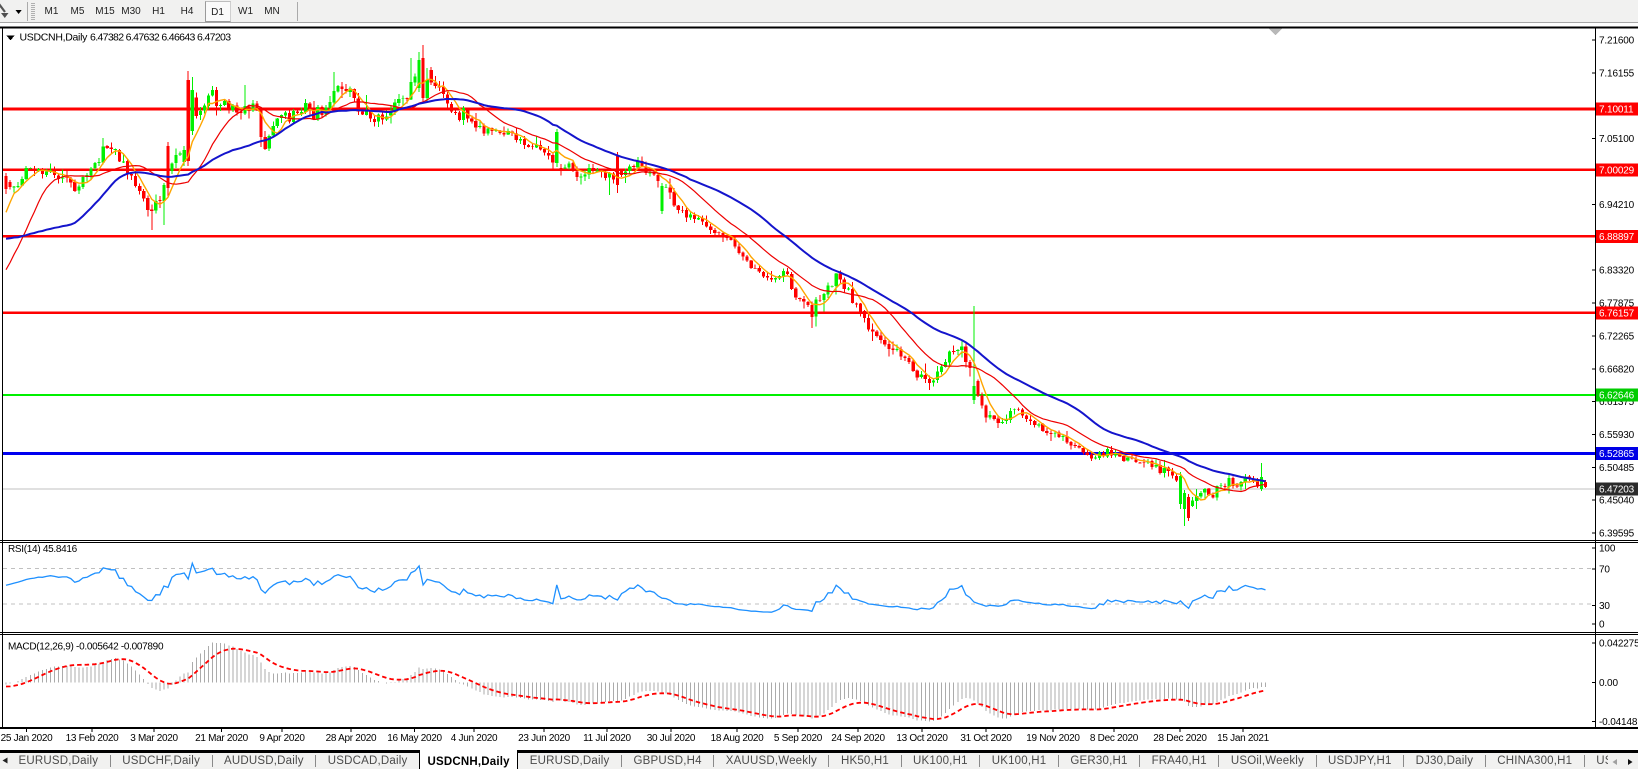  Describe the element at coordinates (738, 738) in the screenshot. I see `svg-text: 18 Aug 2020` at that location.